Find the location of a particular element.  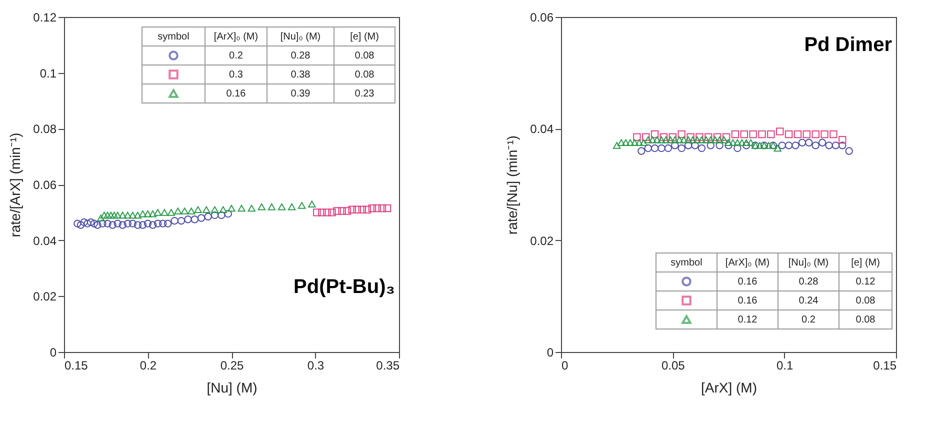

x-axis-title: [Nu] (M) is located at coordinates (232, 388).